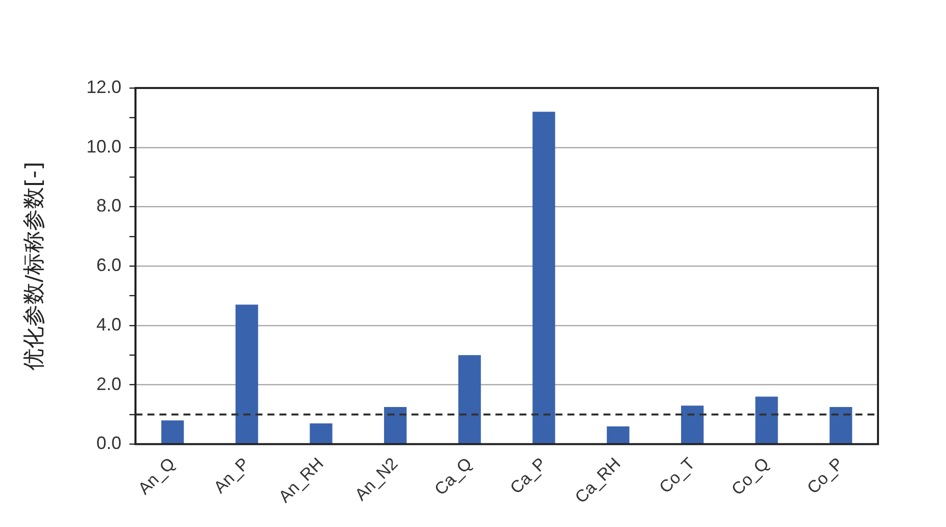 Image resolution: width=946 pixels, height=527 pixels. I want to click on y-tick-label: 6.0, so click(109, 265).